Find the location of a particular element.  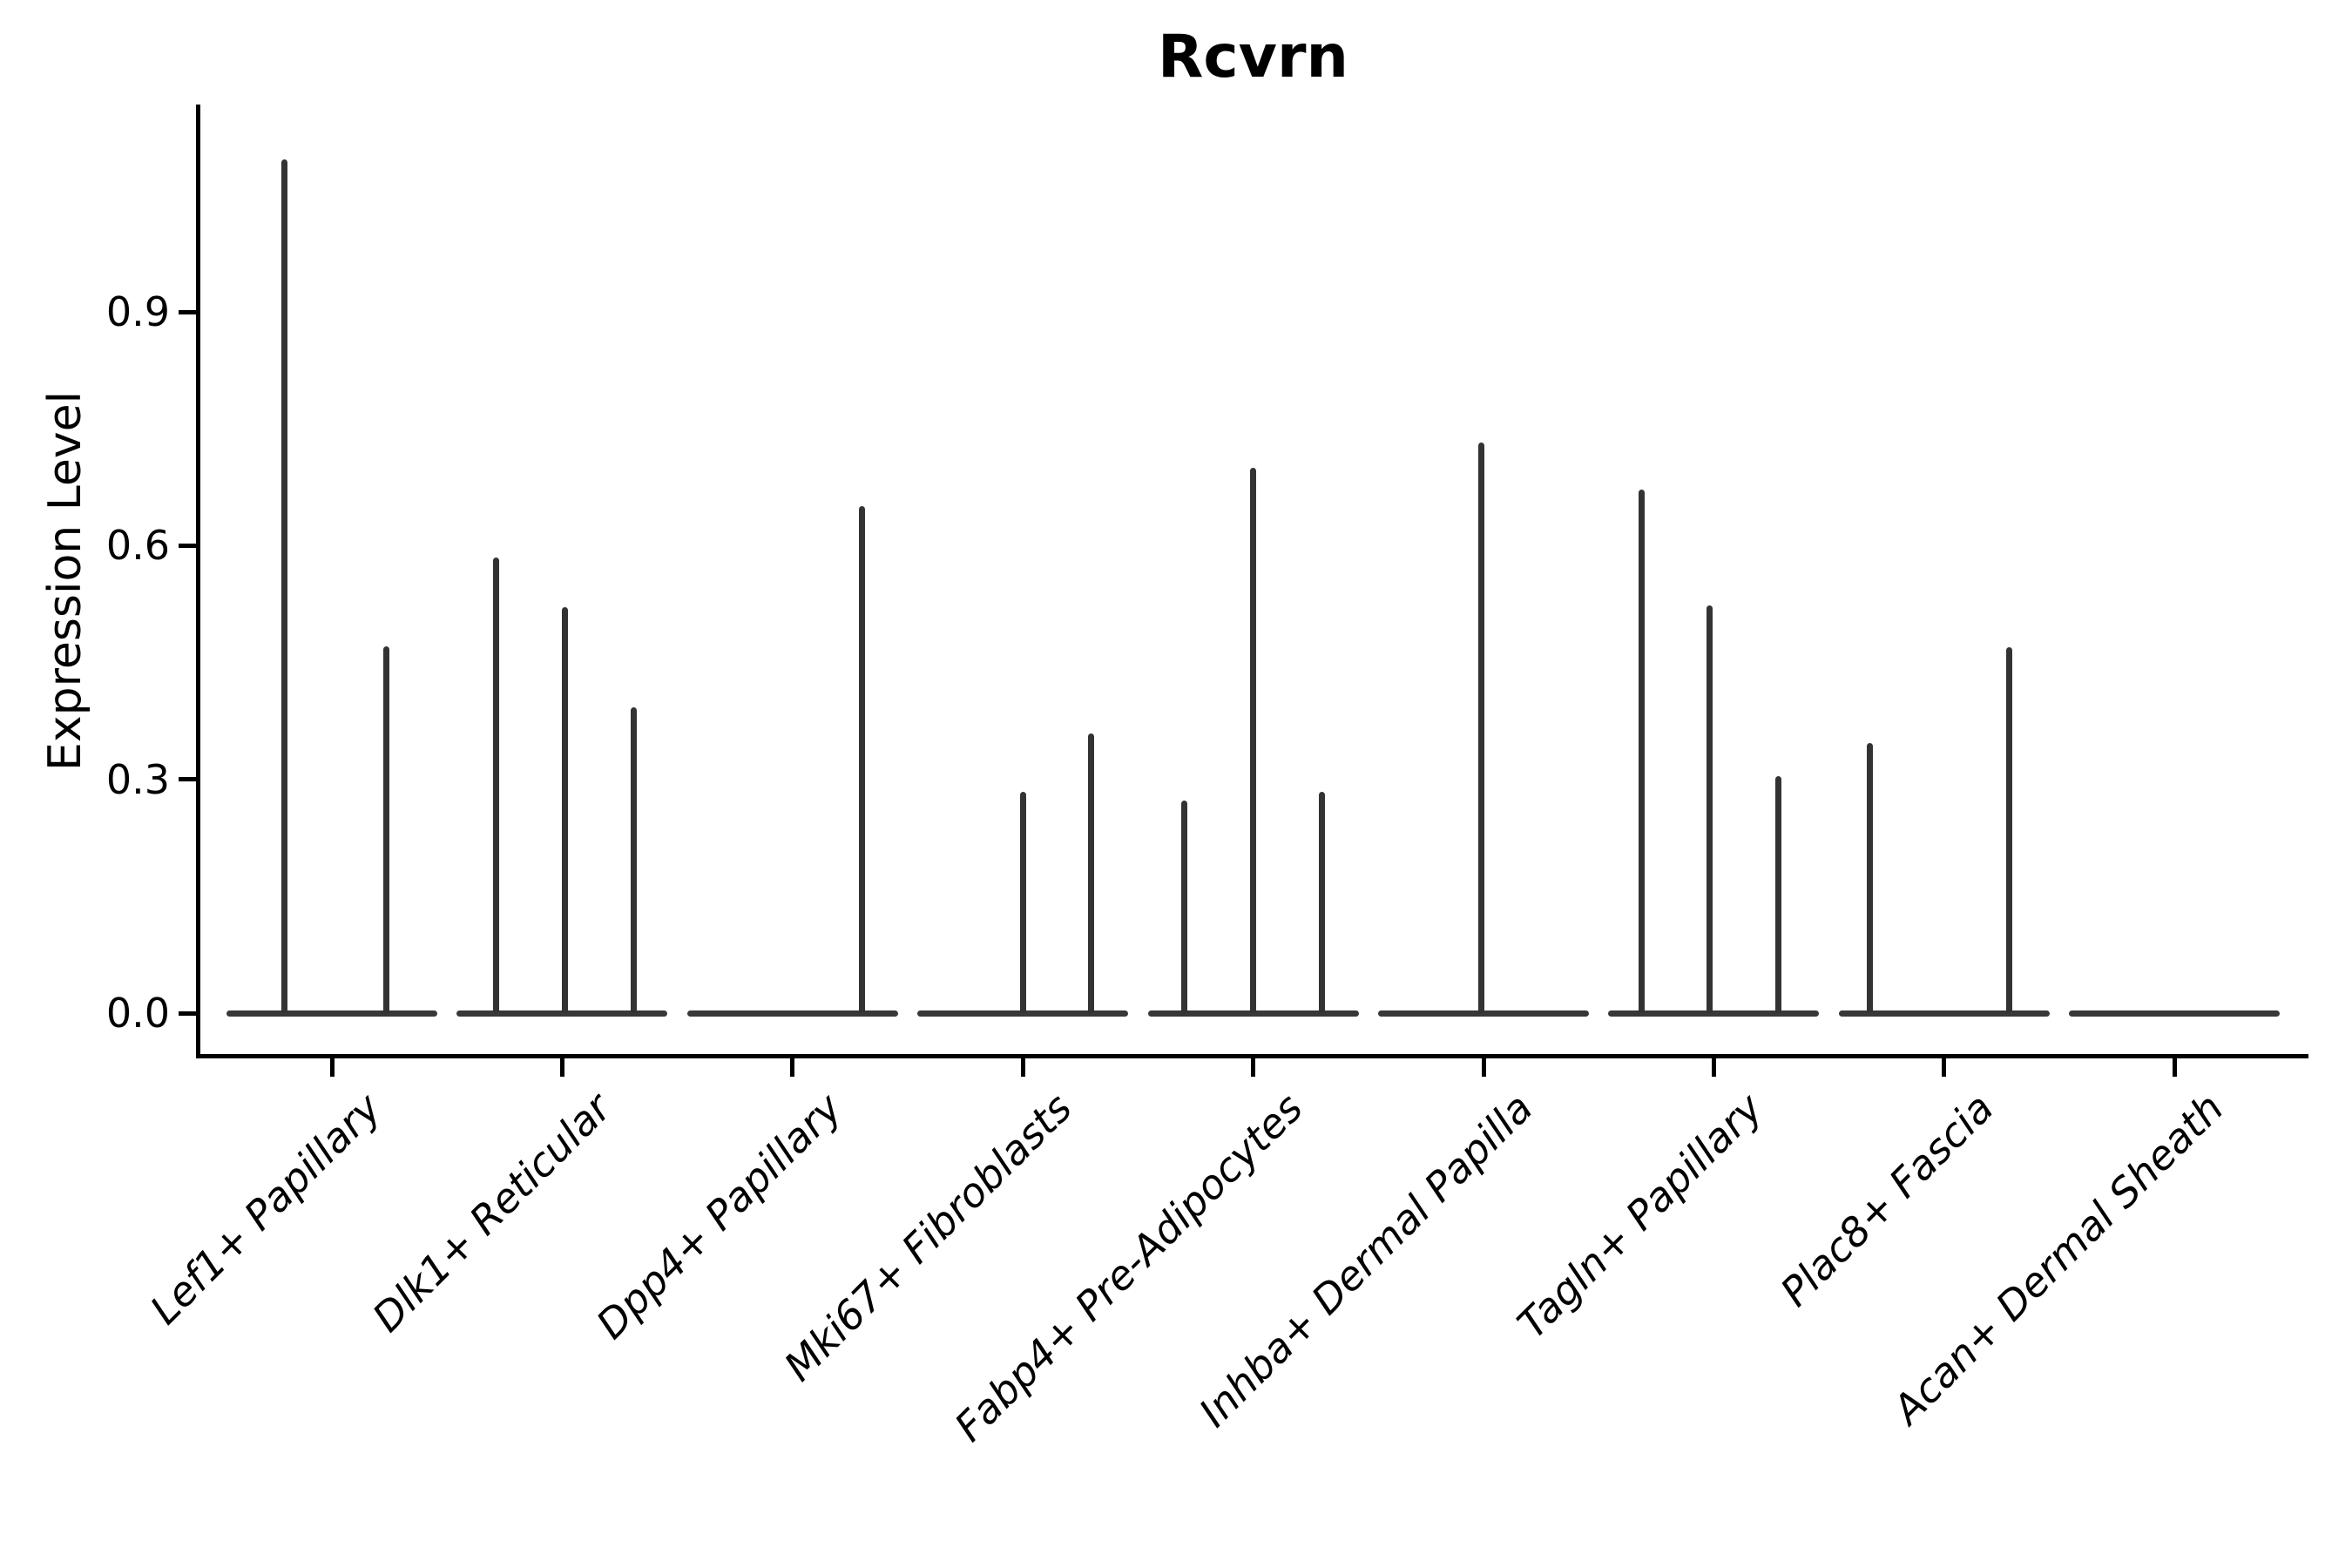

y-tick-label: 0.9 is located at coordinates (137, 312).